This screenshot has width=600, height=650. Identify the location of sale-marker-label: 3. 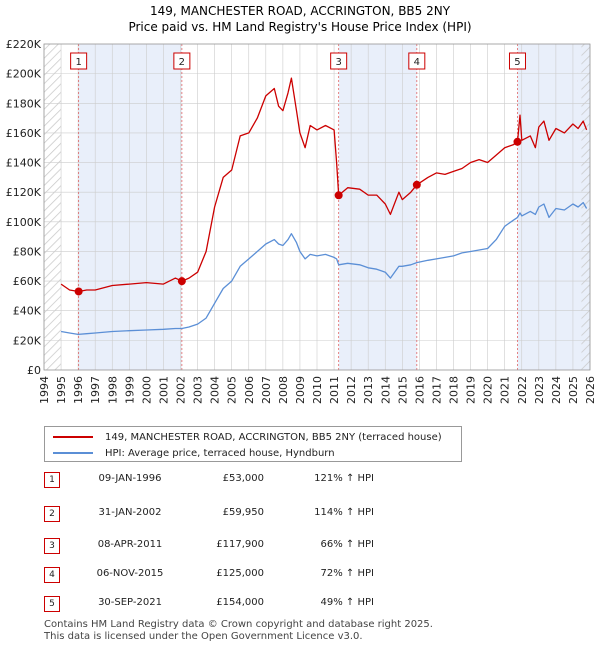
(338, 62).